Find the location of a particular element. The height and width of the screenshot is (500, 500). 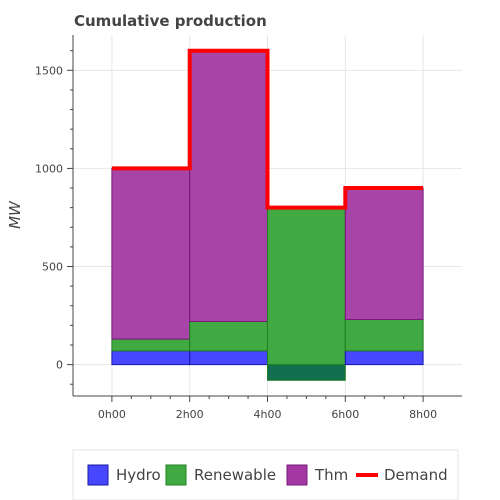

chart-title: Cumulative production is located at coordinates (170, 21).